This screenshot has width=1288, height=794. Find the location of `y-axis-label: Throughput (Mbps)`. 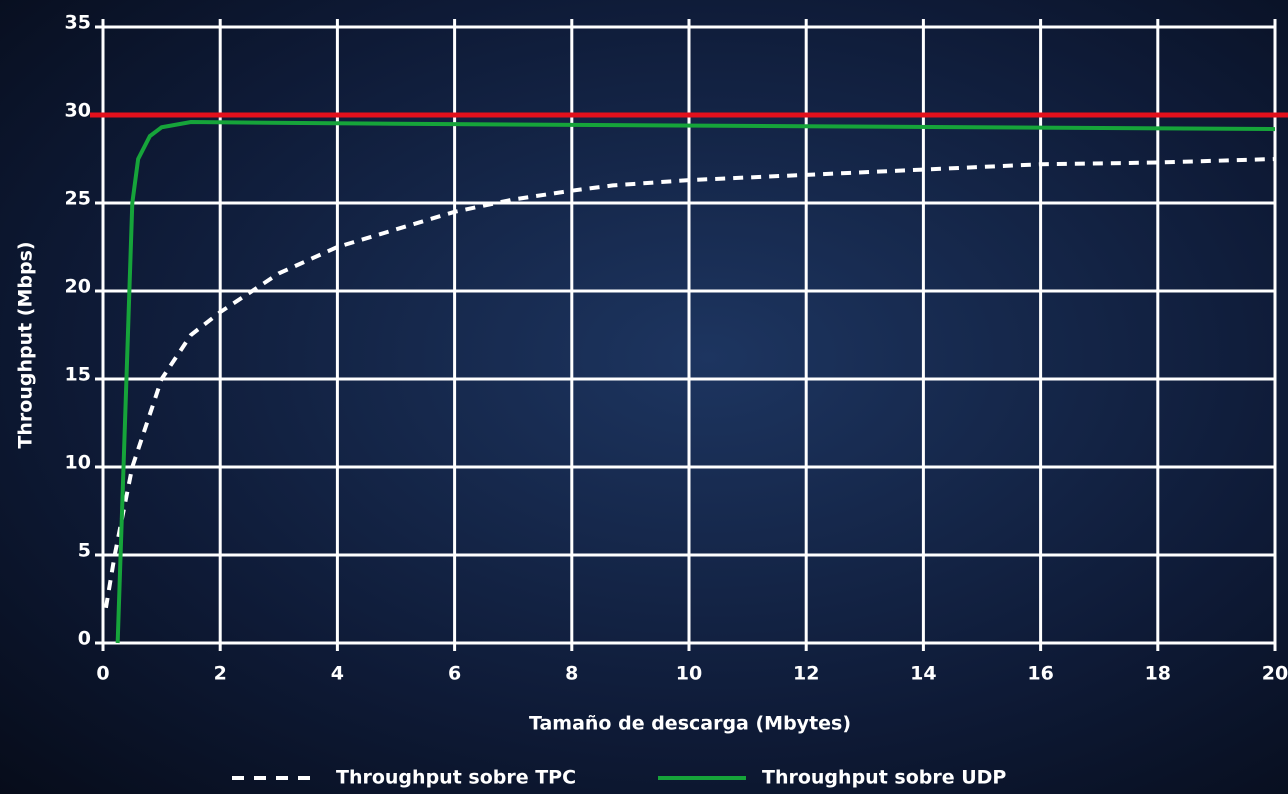

y-axis-label: Throughput (Mbps) is located at coordinates (26, 344).